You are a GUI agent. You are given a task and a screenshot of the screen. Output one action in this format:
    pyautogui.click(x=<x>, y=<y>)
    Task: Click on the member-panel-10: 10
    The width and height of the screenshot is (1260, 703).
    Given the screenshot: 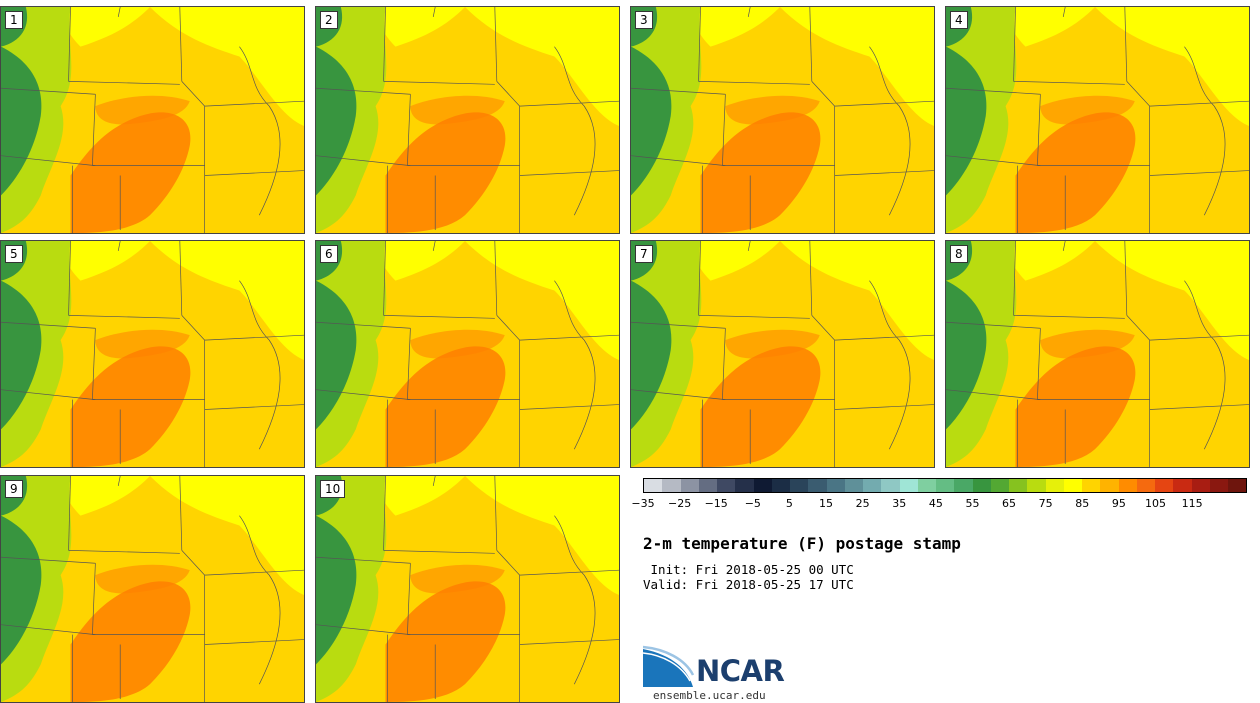 What is the action you would take?
    pyautogui.click(x=467, y=589)
    